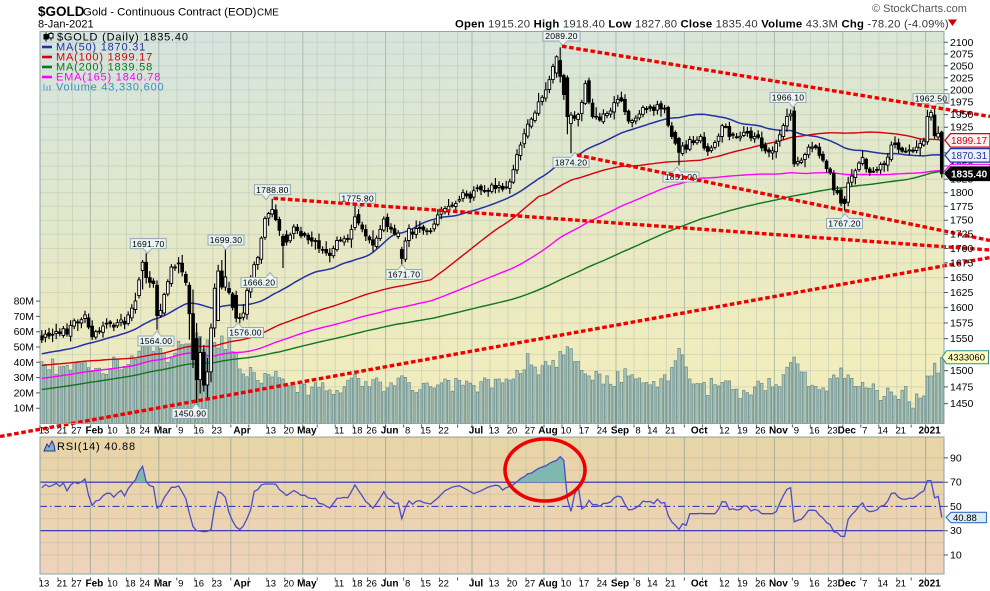 This screenshot has height=591, width=990. Describe the element at coordinates (163, 584) in the screenshot. I see `svg-text: Mar` at that location.